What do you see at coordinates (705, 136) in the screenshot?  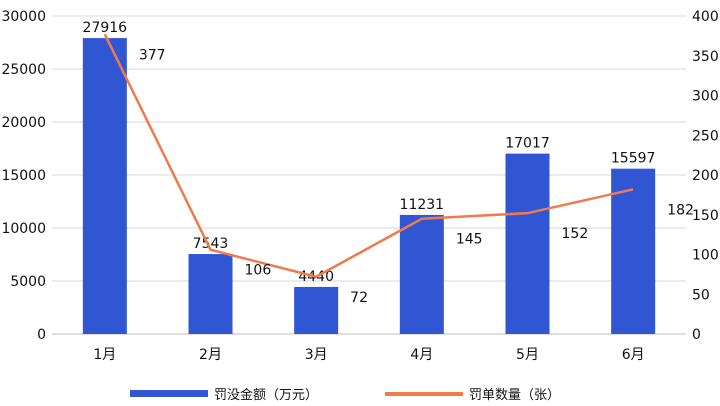 I see `y-right-tick-label: 250` at bounding box center [705, 136].